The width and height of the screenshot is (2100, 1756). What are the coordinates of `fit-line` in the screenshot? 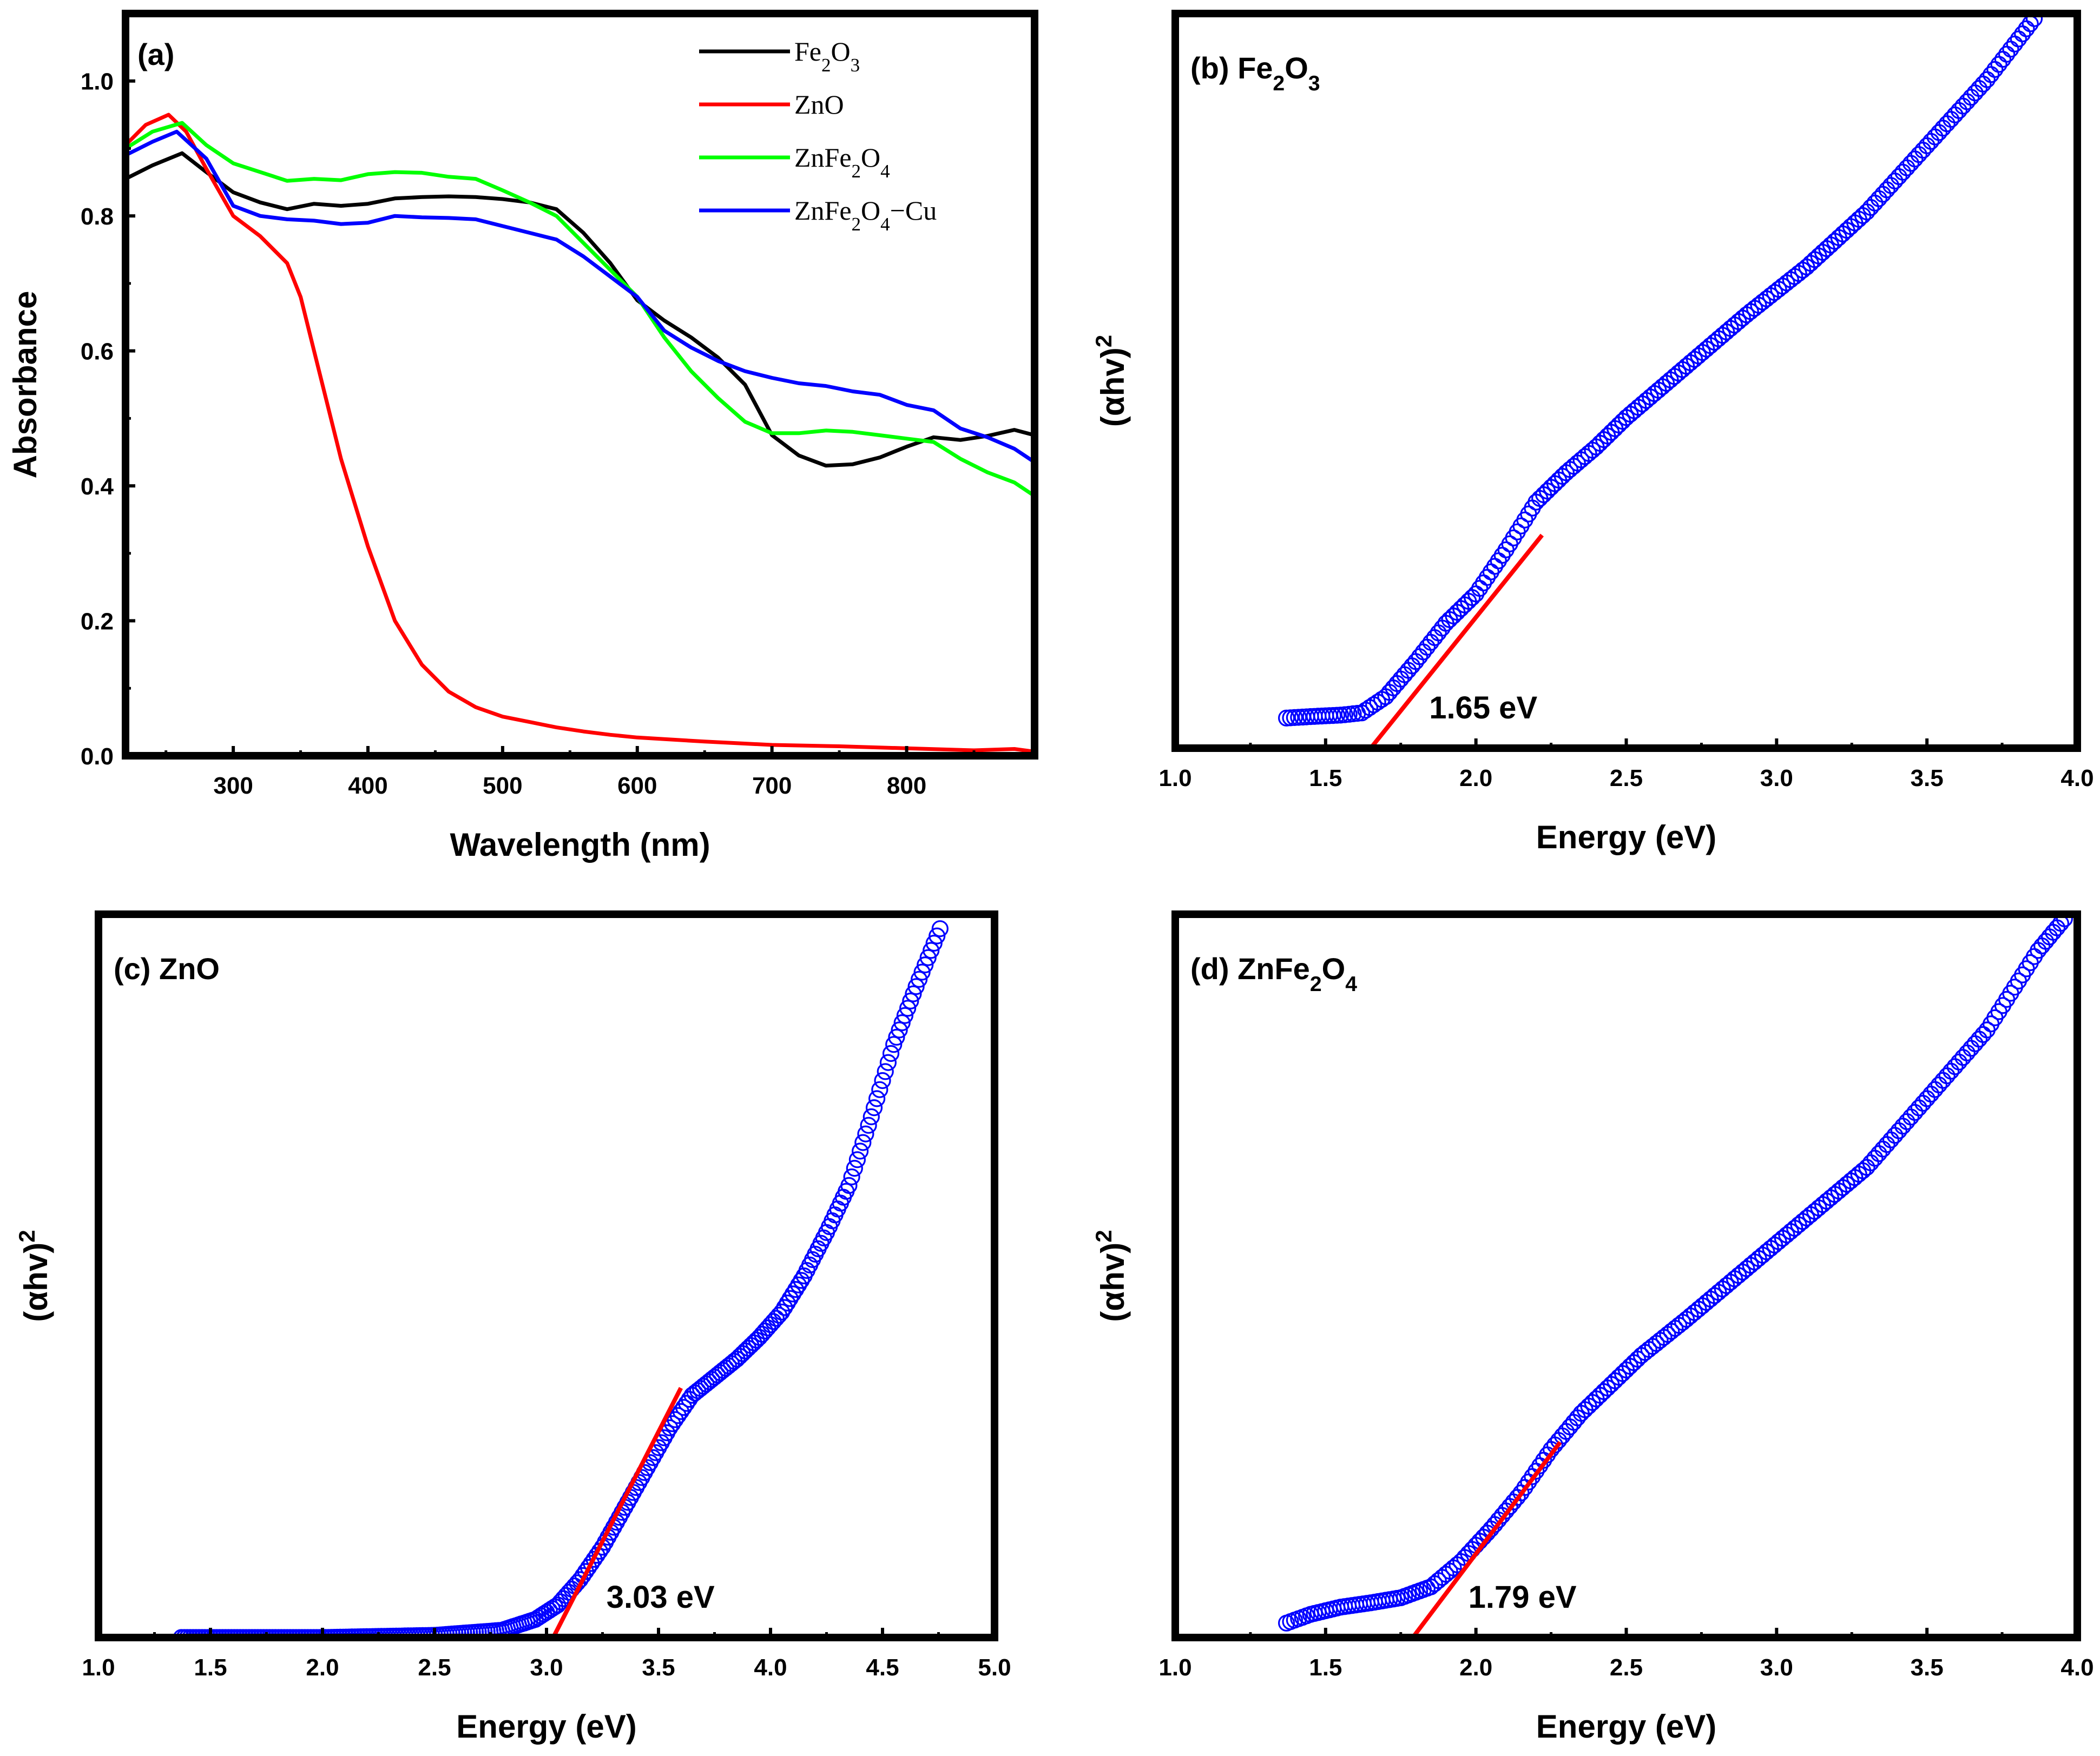 It's located at (1456, 641).